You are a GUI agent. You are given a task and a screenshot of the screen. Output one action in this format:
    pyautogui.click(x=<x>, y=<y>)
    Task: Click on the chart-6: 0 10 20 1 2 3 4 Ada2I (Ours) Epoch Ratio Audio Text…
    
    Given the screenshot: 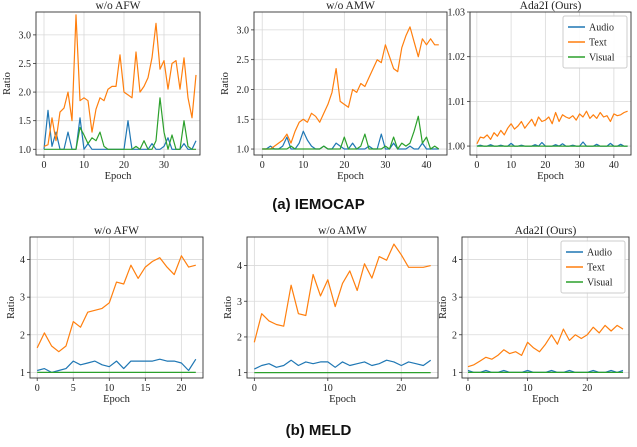 What is the action you would take?
    pyautogui.click(x=534, y=315)
    